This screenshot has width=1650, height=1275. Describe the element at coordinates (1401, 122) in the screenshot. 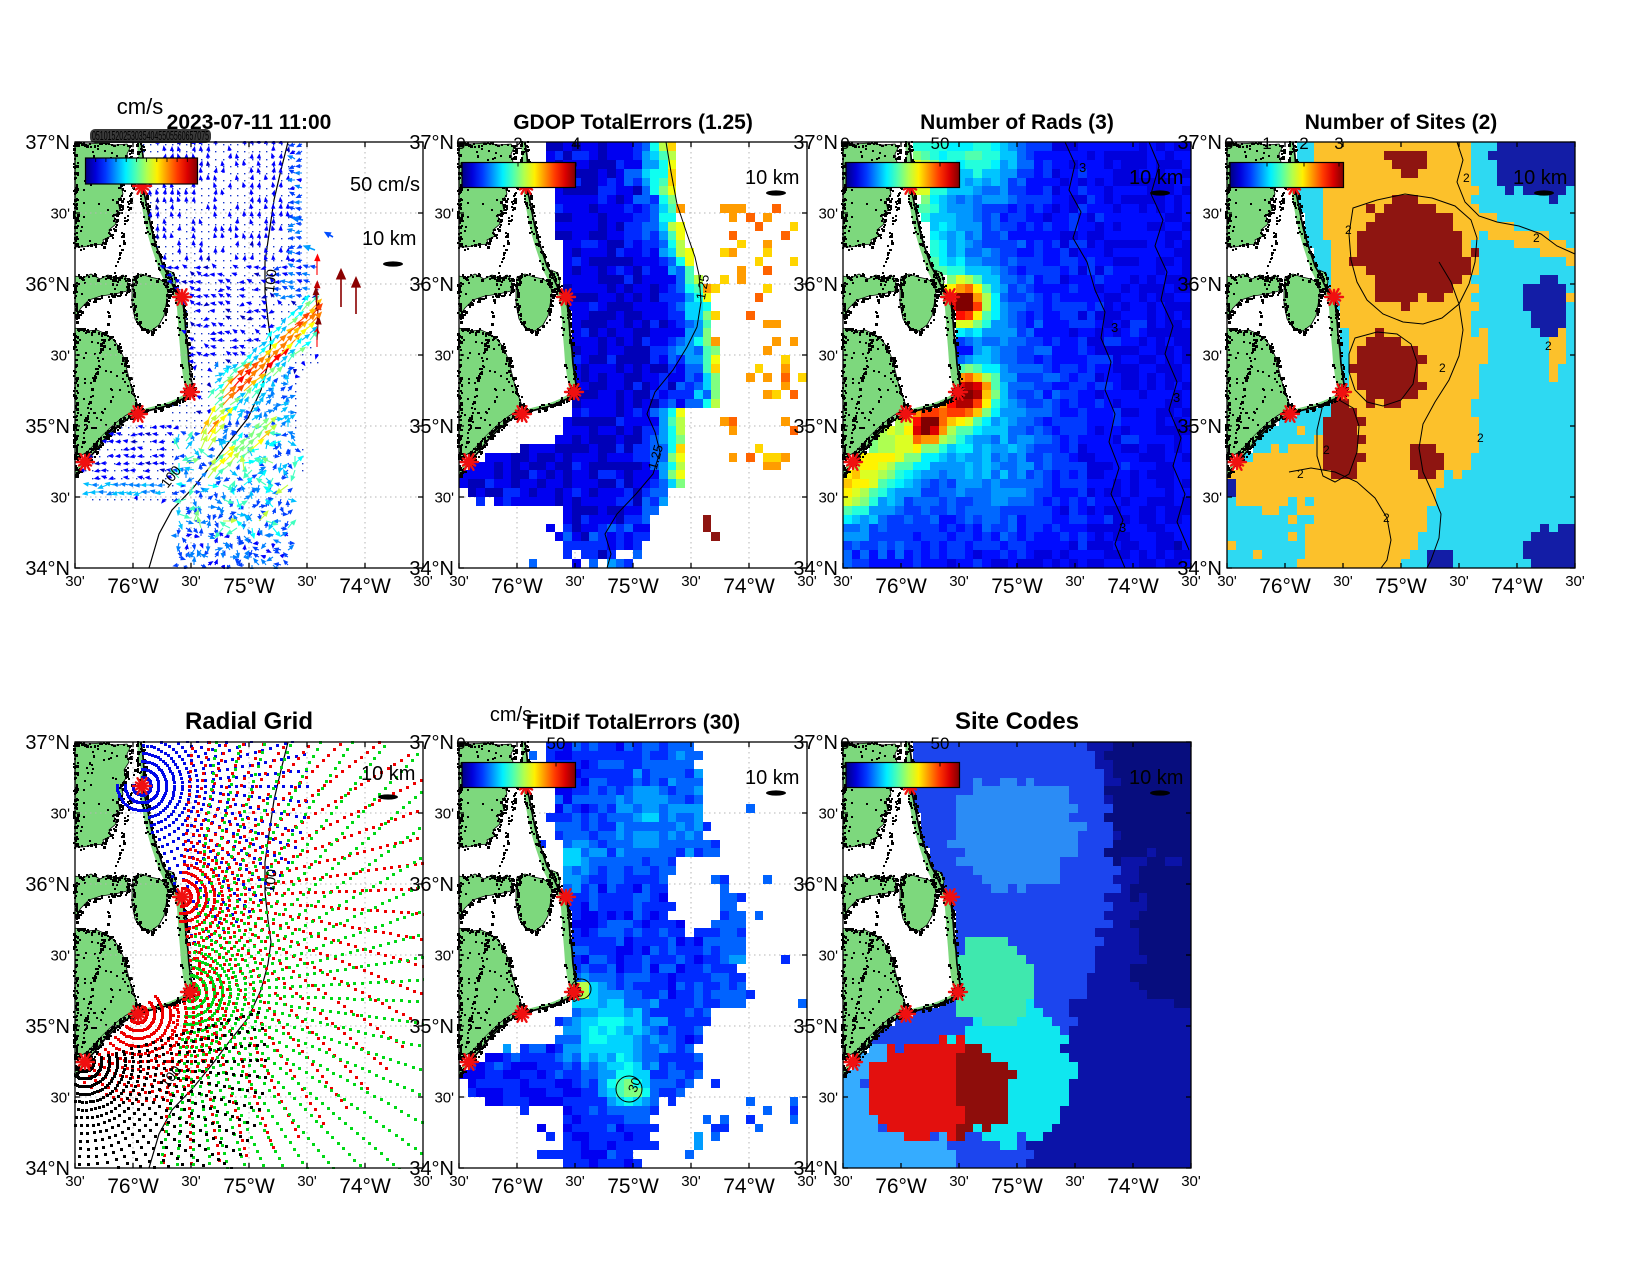

I see `svg-text: Number of Sites (2)` at that location.